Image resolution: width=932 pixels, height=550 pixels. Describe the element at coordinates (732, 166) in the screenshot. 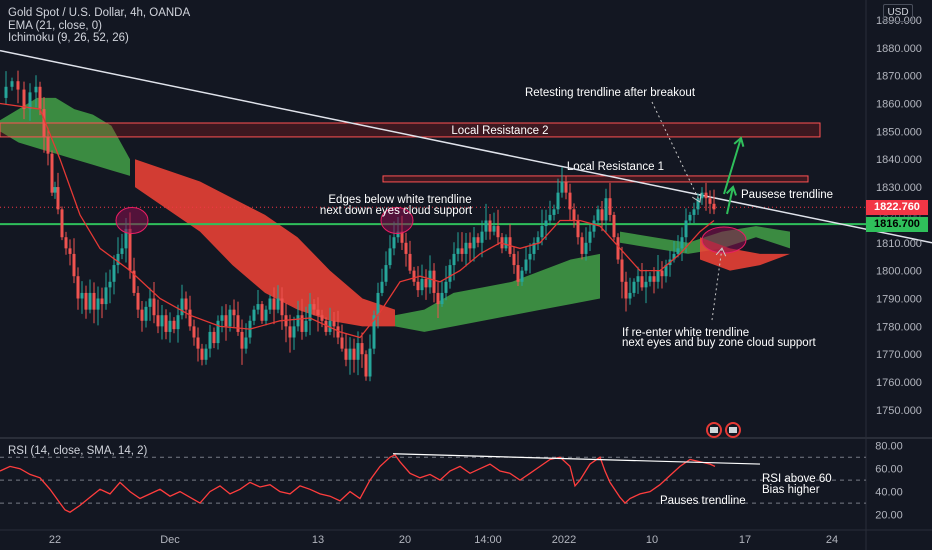

I see `green-arrow-up` at that location.